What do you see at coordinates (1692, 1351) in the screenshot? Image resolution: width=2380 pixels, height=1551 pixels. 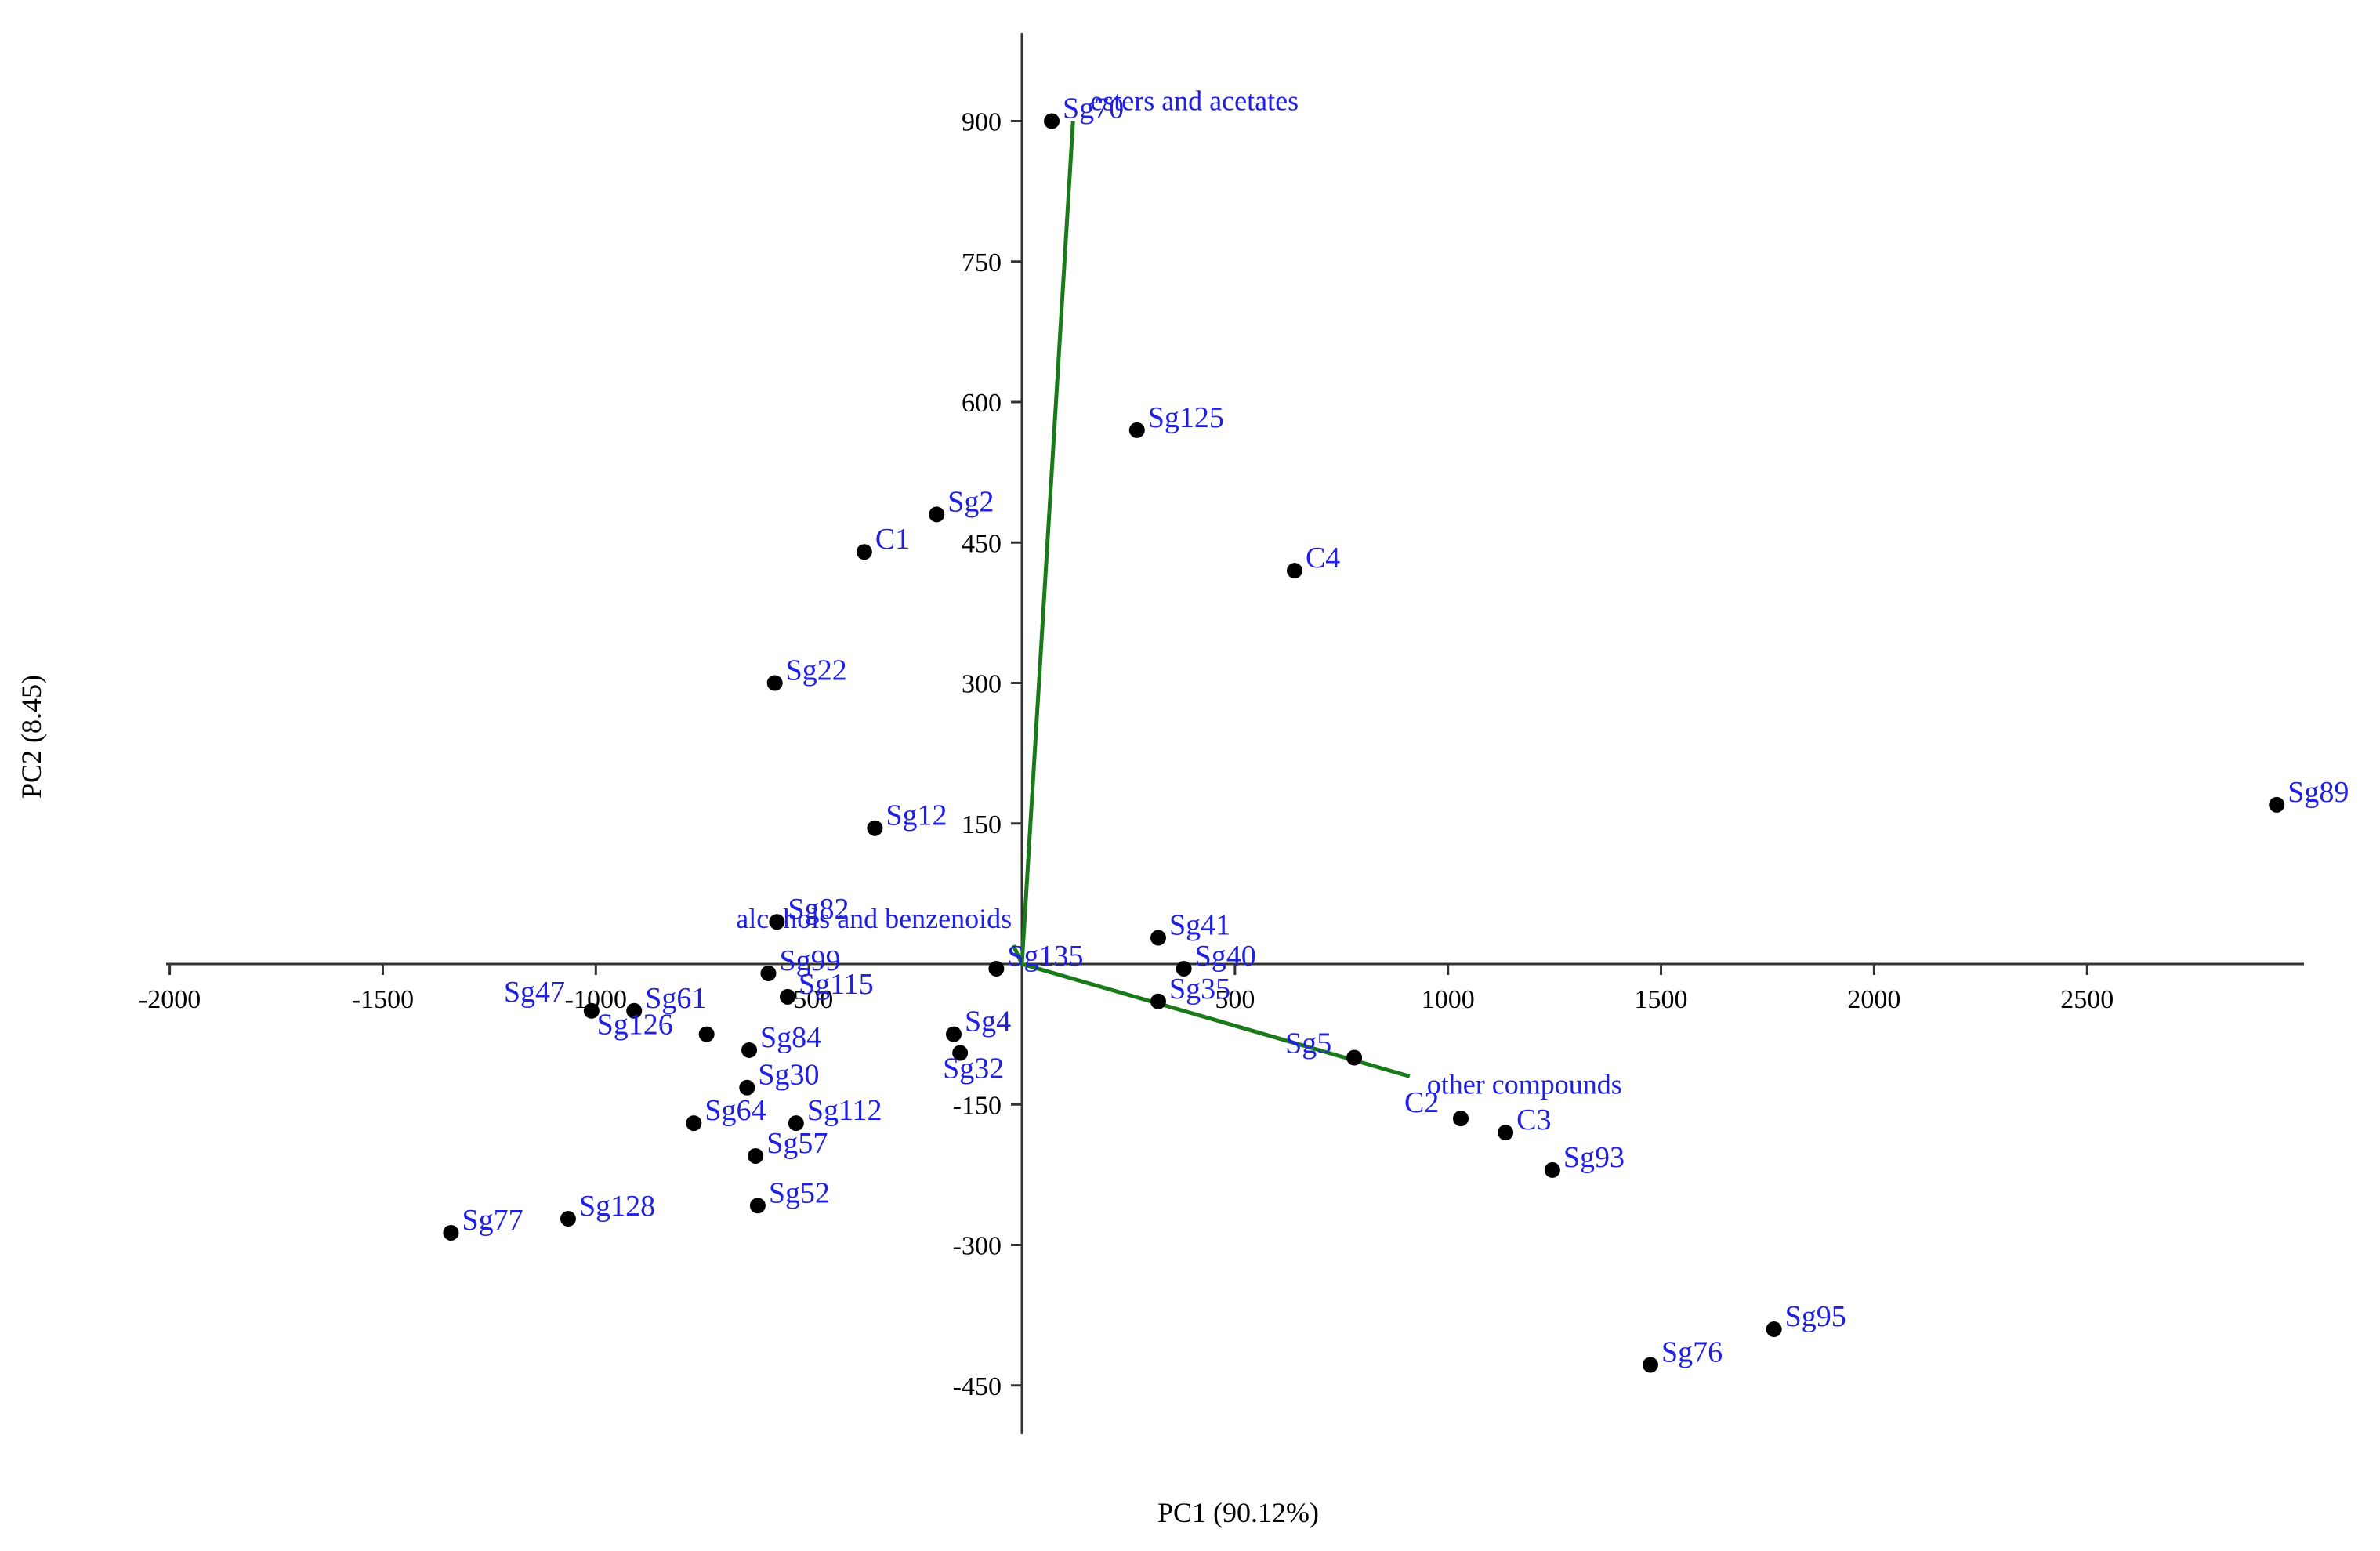 I see `data-point-label: Sg76` at bounding box center [1692, 1351].